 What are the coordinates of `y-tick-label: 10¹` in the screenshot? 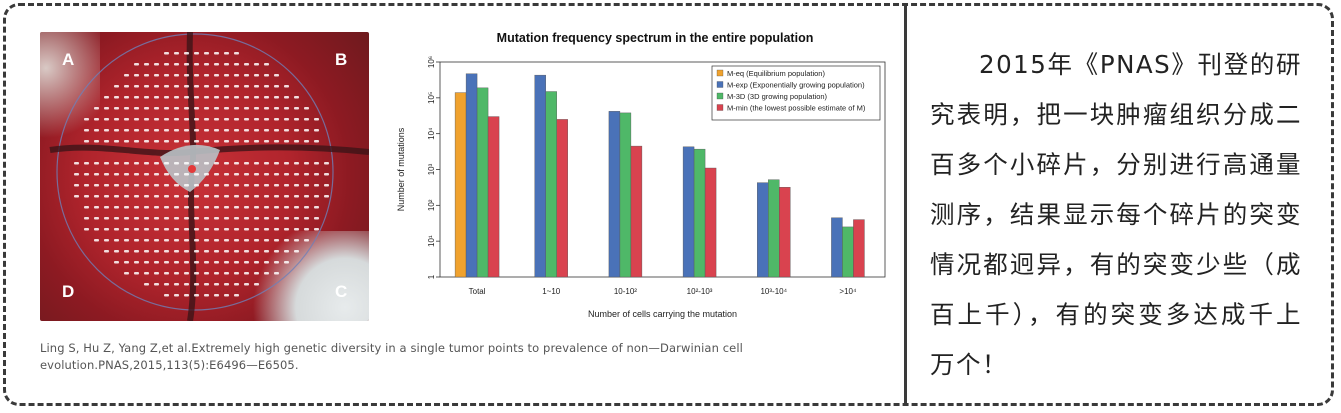 It's located at (431, 241).